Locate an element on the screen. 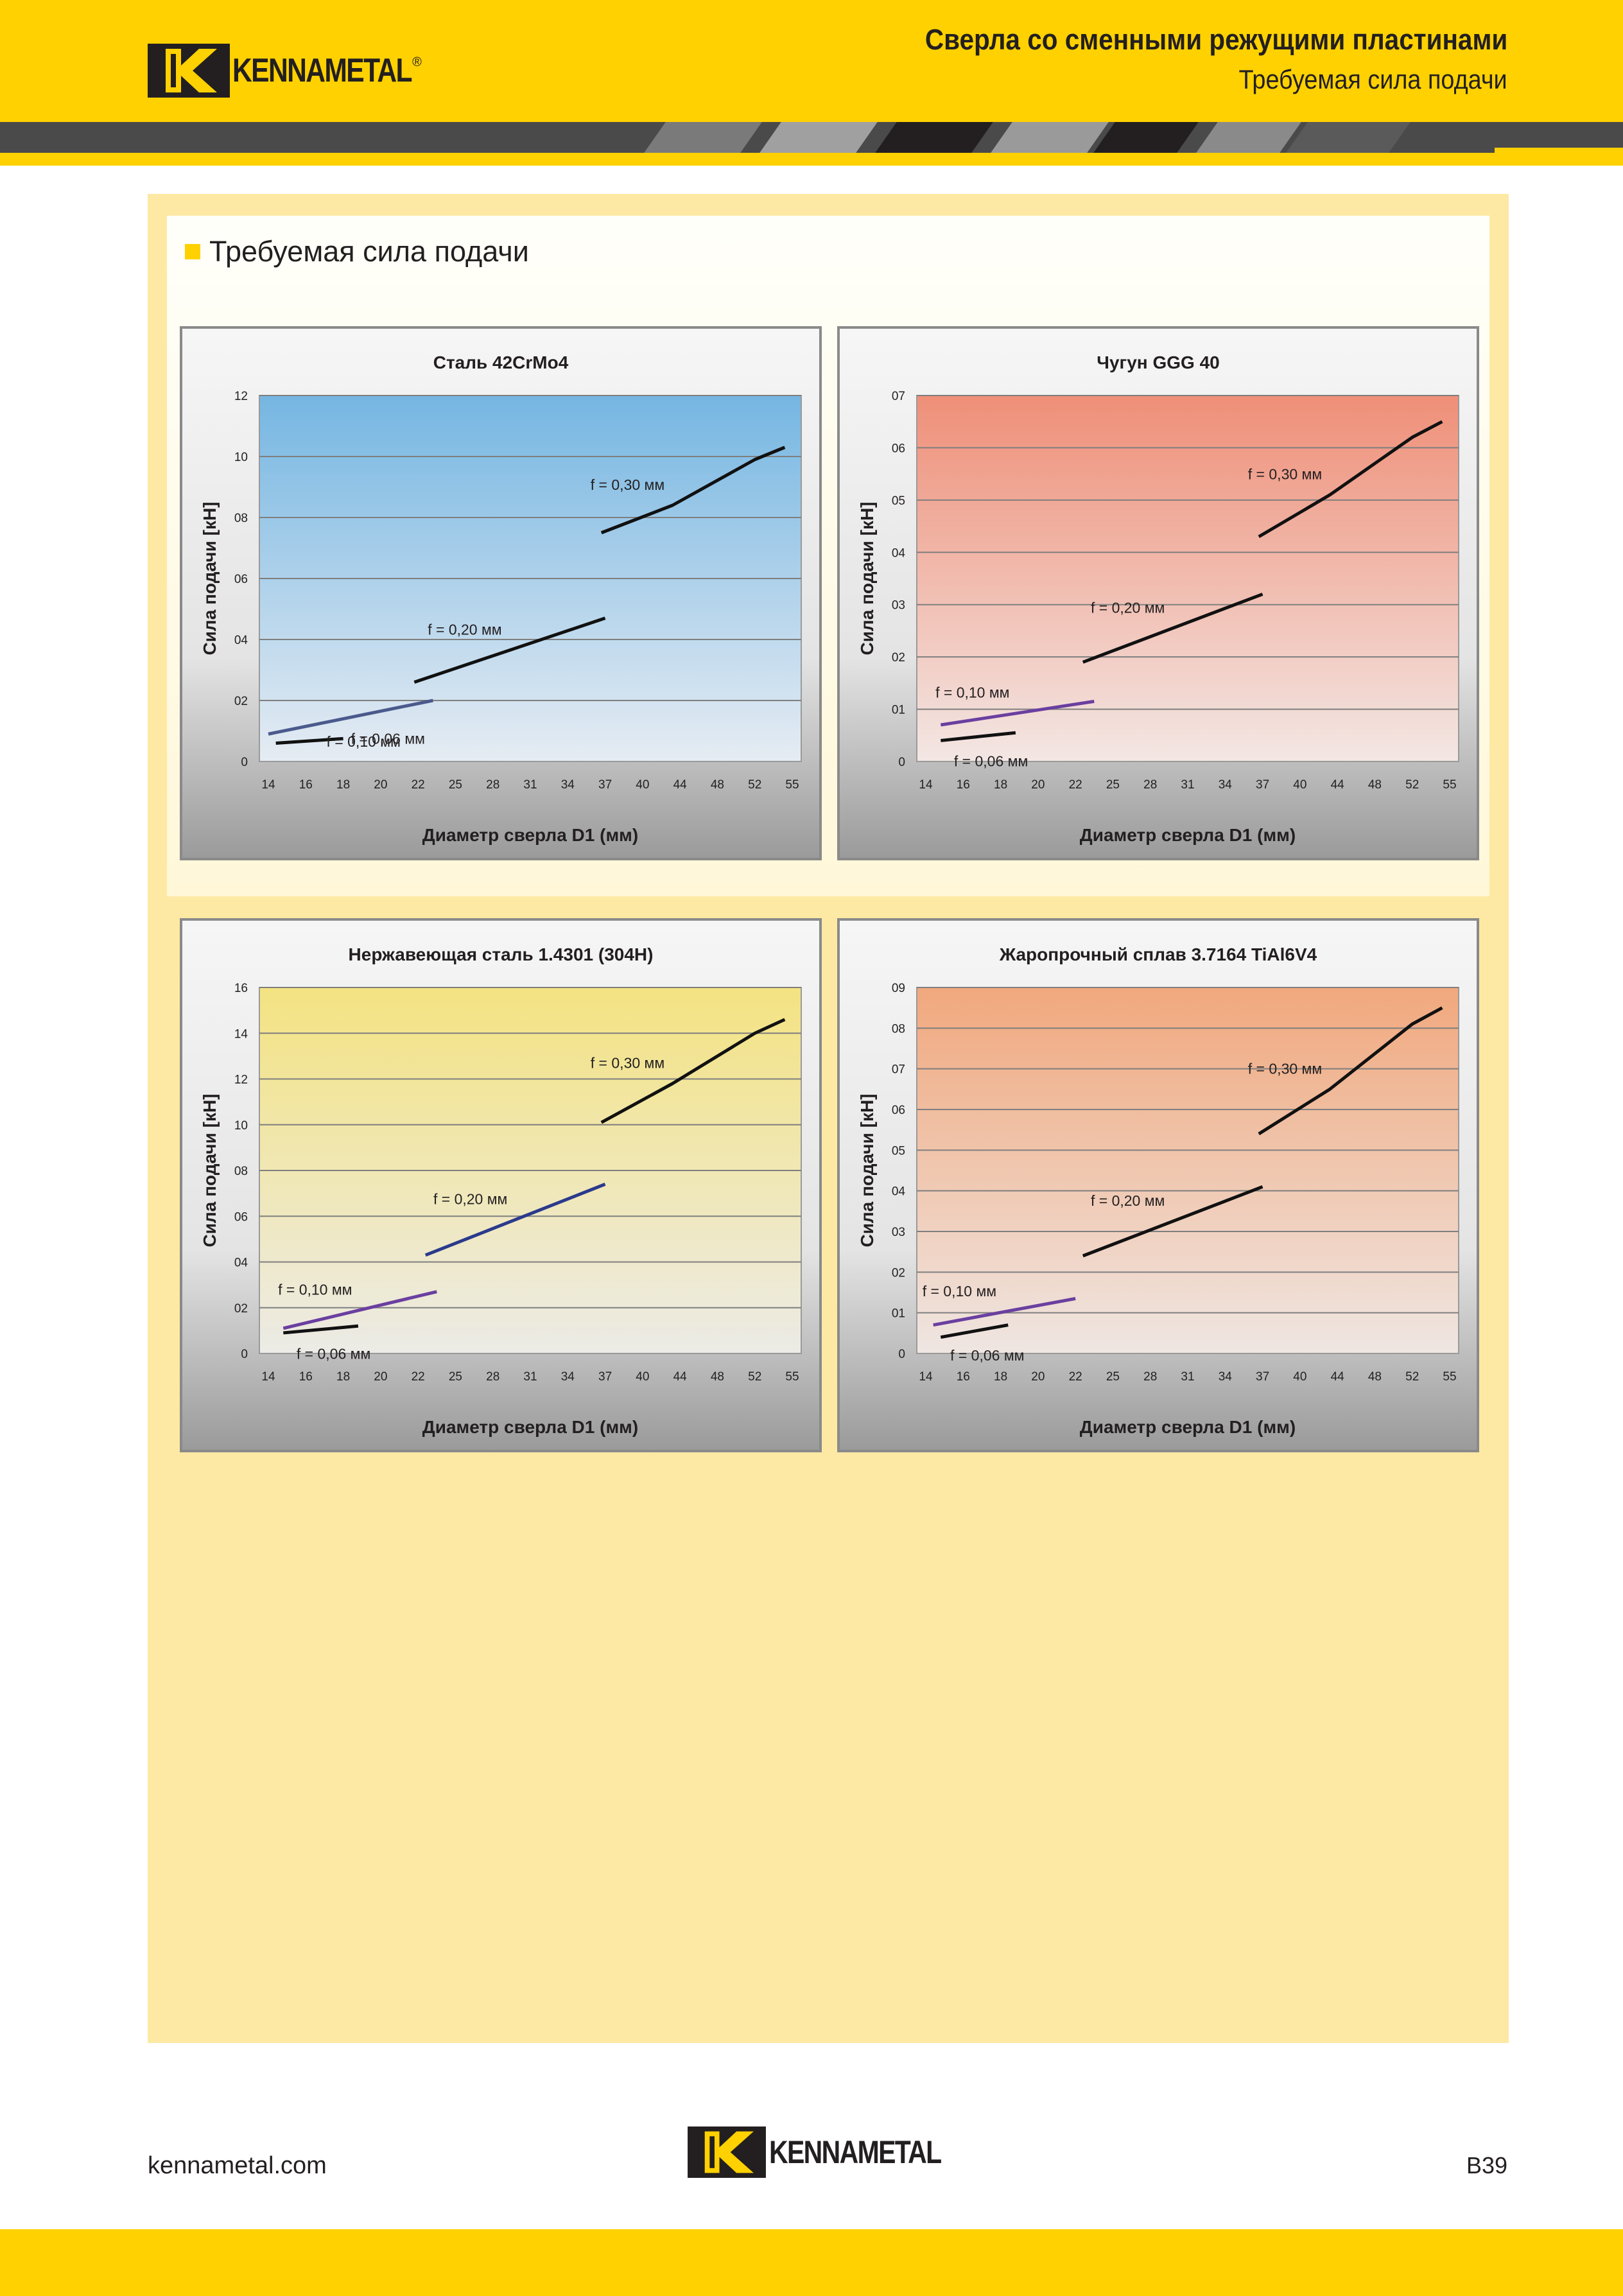  footer-logo-wordmark: KENNAMETAL is located at coordinates (856, 2152).